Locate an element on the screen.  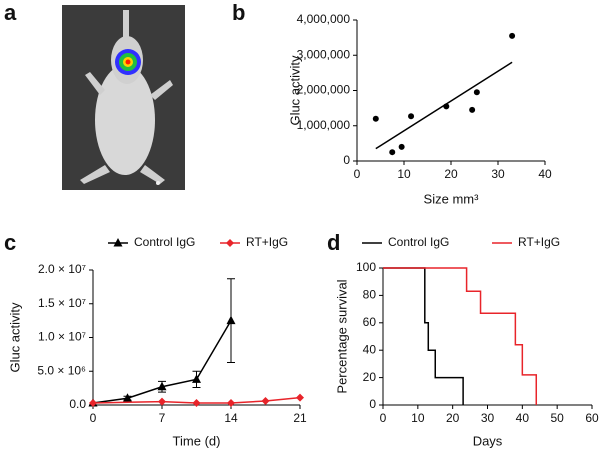
x-axis-label: Time (d) is located at coordinates (197, 440).